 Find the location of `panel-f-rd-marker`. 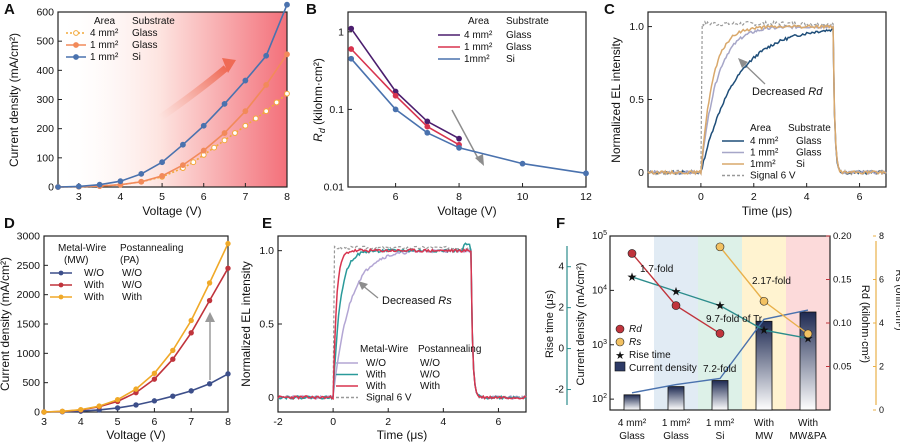

panel-f-rd-marker is located at coordinates (676, 305).